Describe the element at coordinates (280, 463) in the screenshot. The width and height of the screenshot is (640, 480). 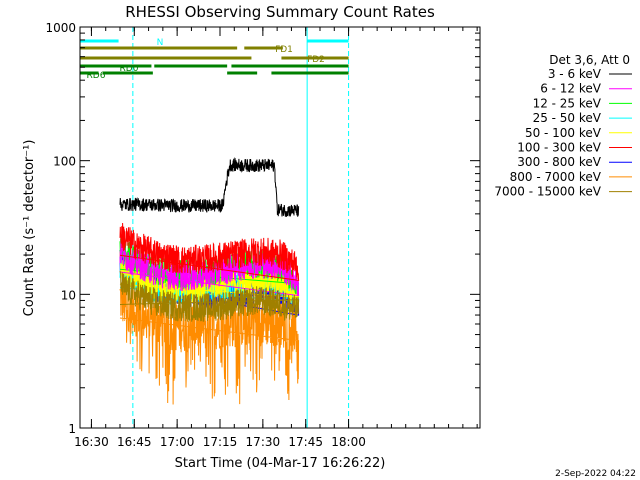
I see `x-axis-label: Start Time (04-Mar-17 16:26:22)` at that location.